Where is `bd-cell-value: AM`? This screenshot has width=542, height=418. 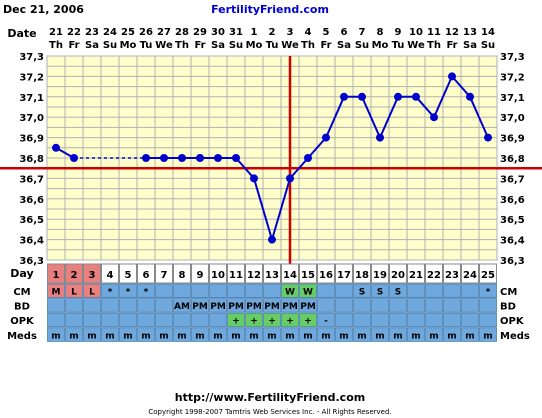 bd-cell-value: AM is located at coordinates (182, 307).